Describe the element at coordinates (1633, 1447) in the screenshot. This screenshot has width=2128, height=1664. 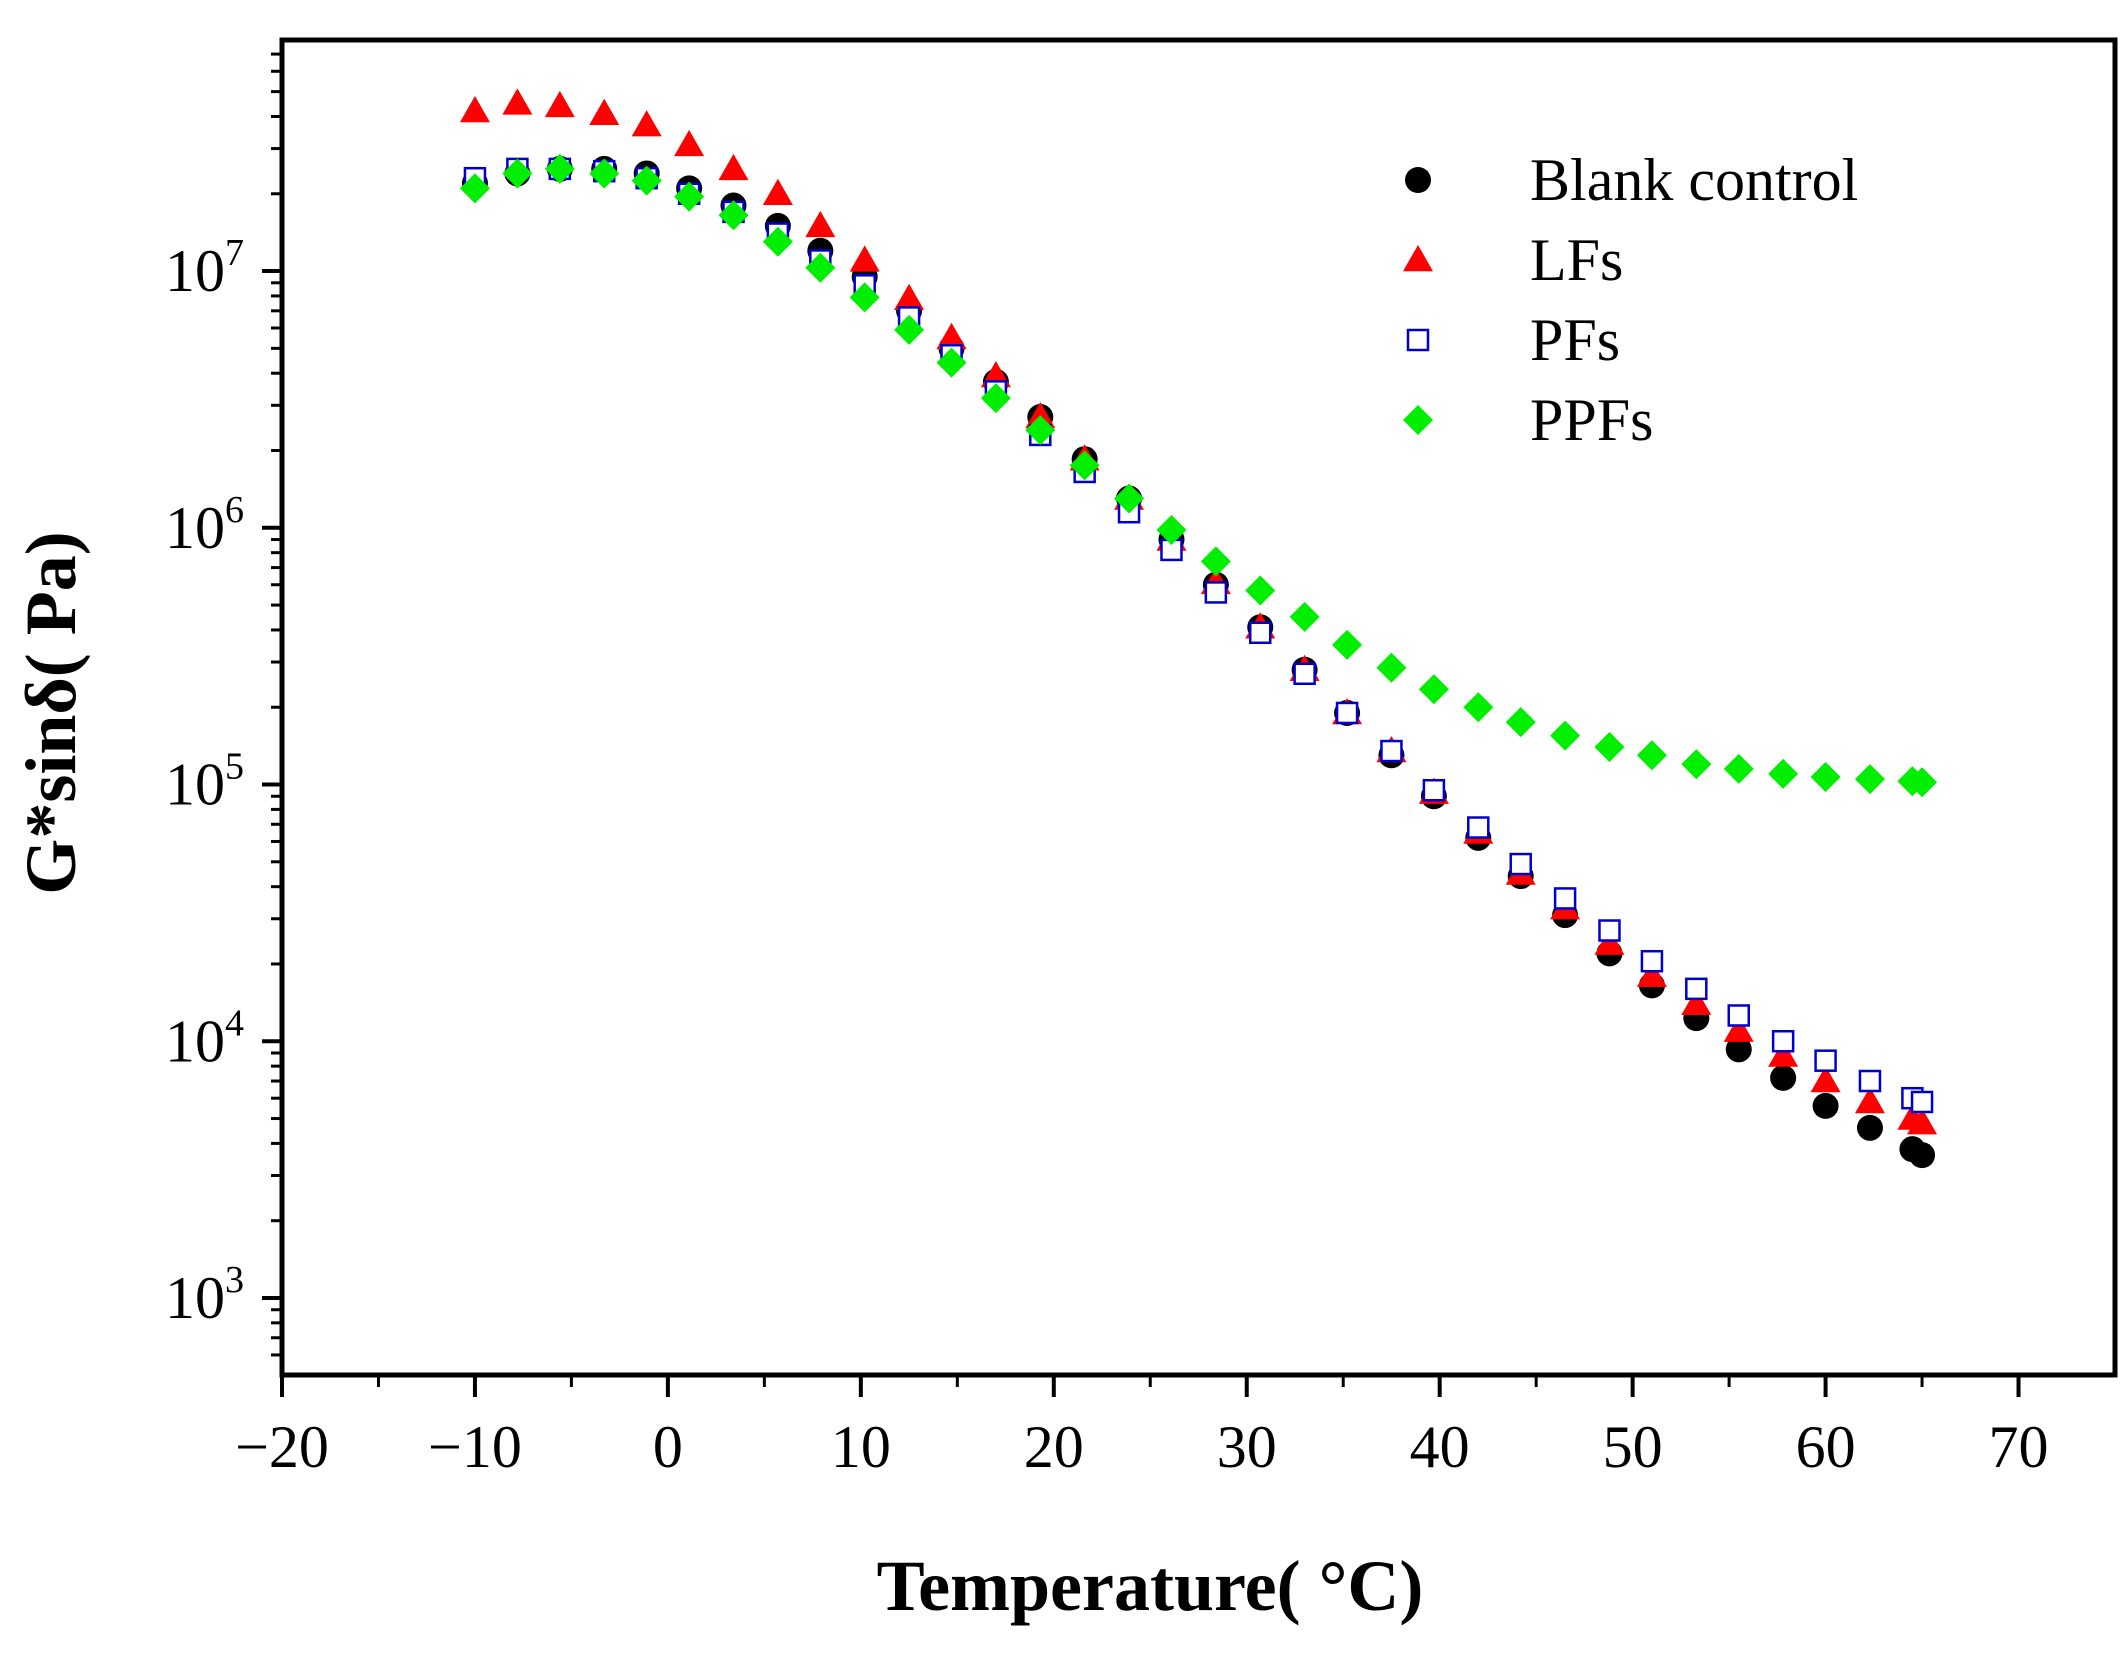
I see `x-tick-label: 50` at that location.